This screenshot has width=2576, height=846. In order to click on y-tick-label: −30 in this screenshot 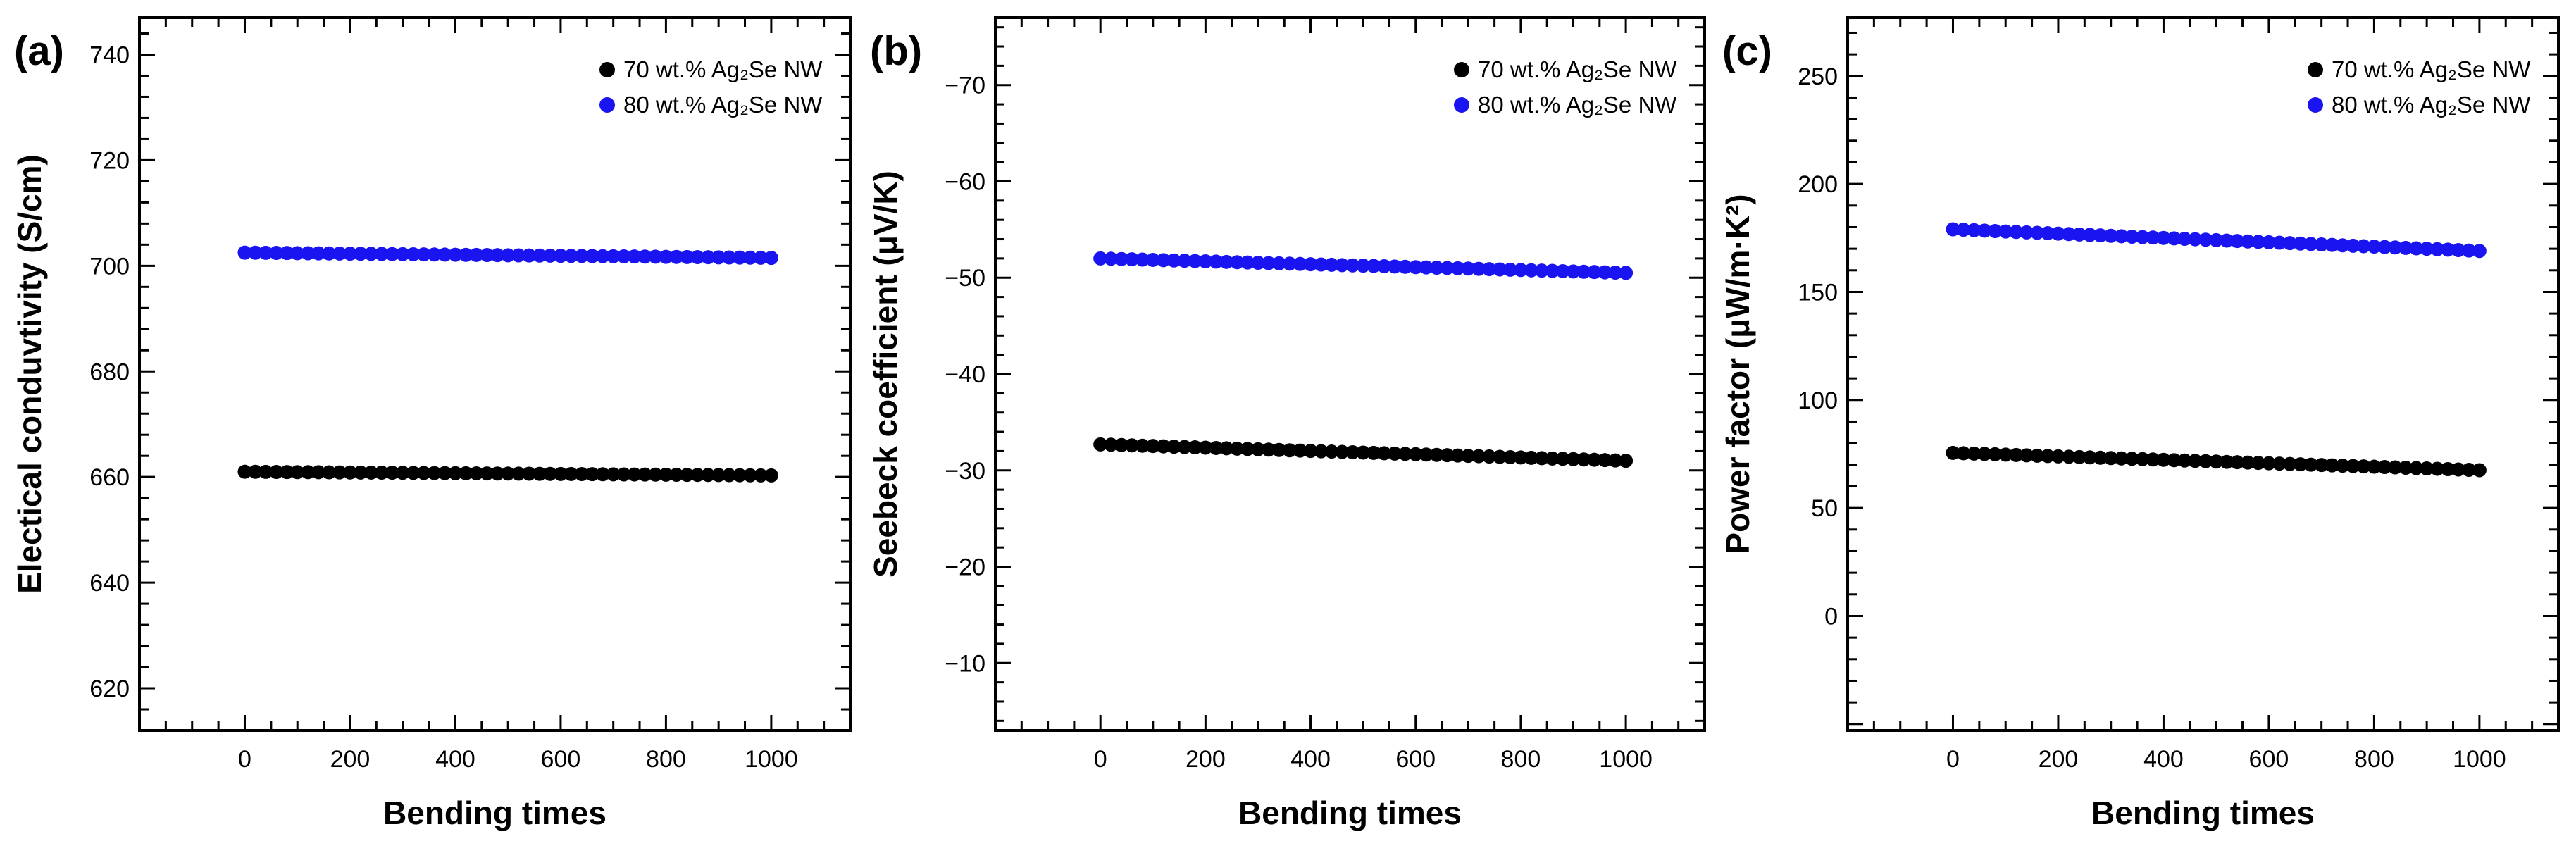, I will do `click(965, 471)`.